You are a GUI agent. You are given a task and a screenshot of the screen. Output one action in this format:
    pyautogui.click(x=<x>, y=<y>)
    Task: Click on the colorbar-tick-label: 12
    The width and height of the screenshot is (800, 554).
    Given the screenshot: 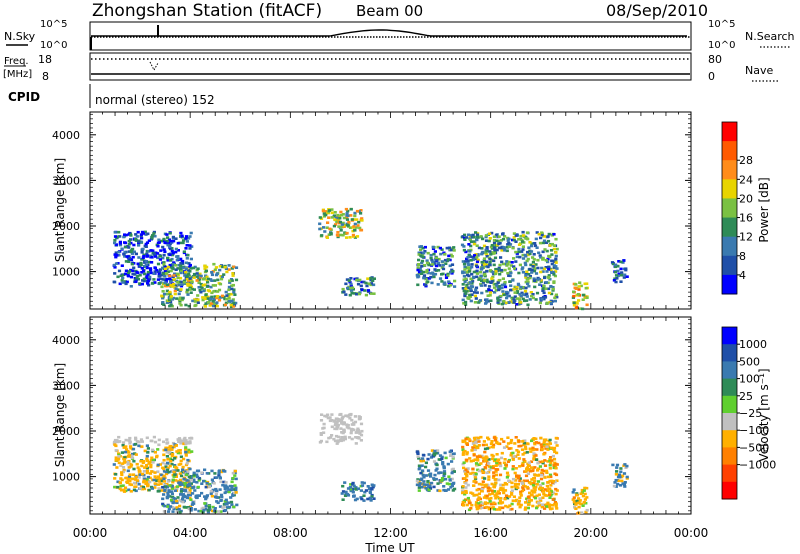 What is the action you would take?
    pyautogui.click(x=746, y=237)
    